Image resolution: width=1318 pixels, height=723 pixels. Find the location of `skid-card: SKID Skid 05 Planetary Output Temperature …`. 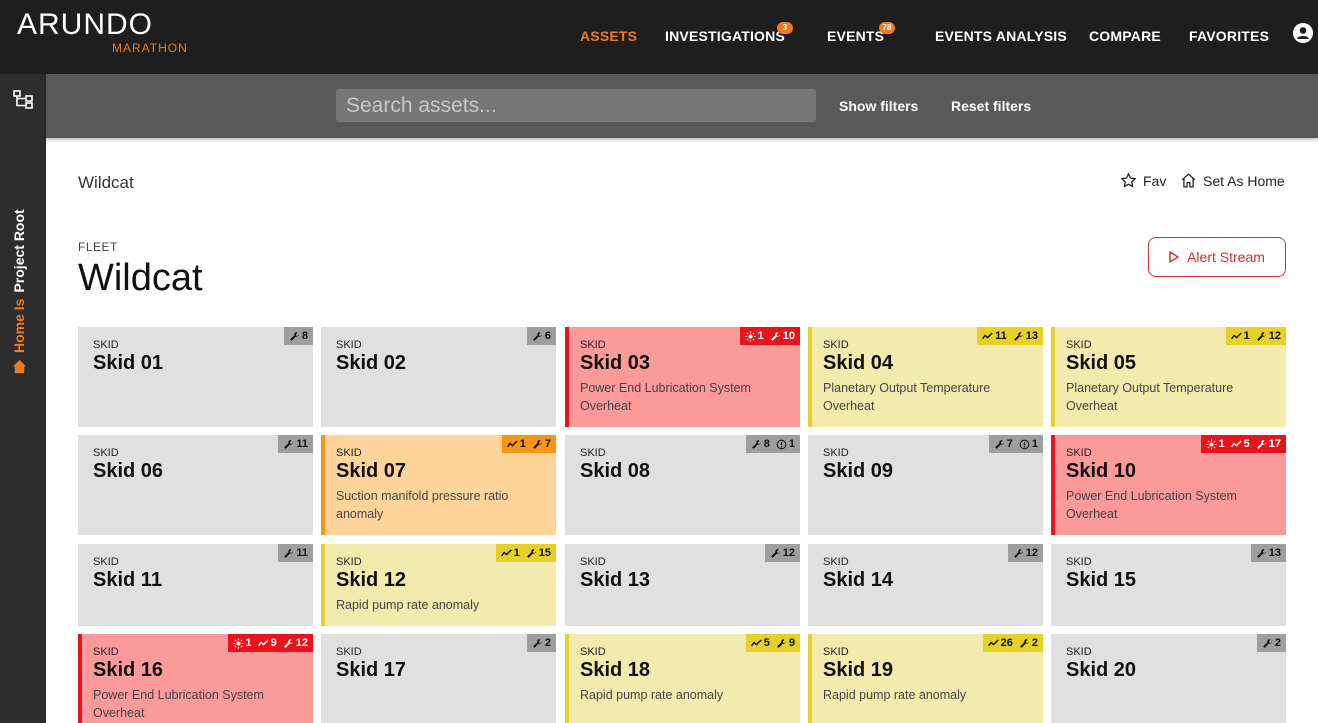

skid-card: SKID Skid 05 Planetary Output Temperature … is located at coordinates (1168, 377).